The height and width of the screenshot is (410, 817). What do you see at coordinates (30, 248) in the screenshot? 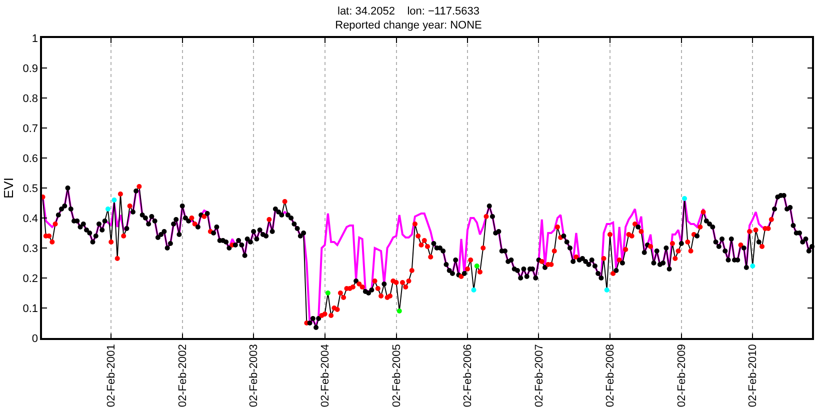
I see `y-tick-label: 0.3` at bounding box center [30, 248].